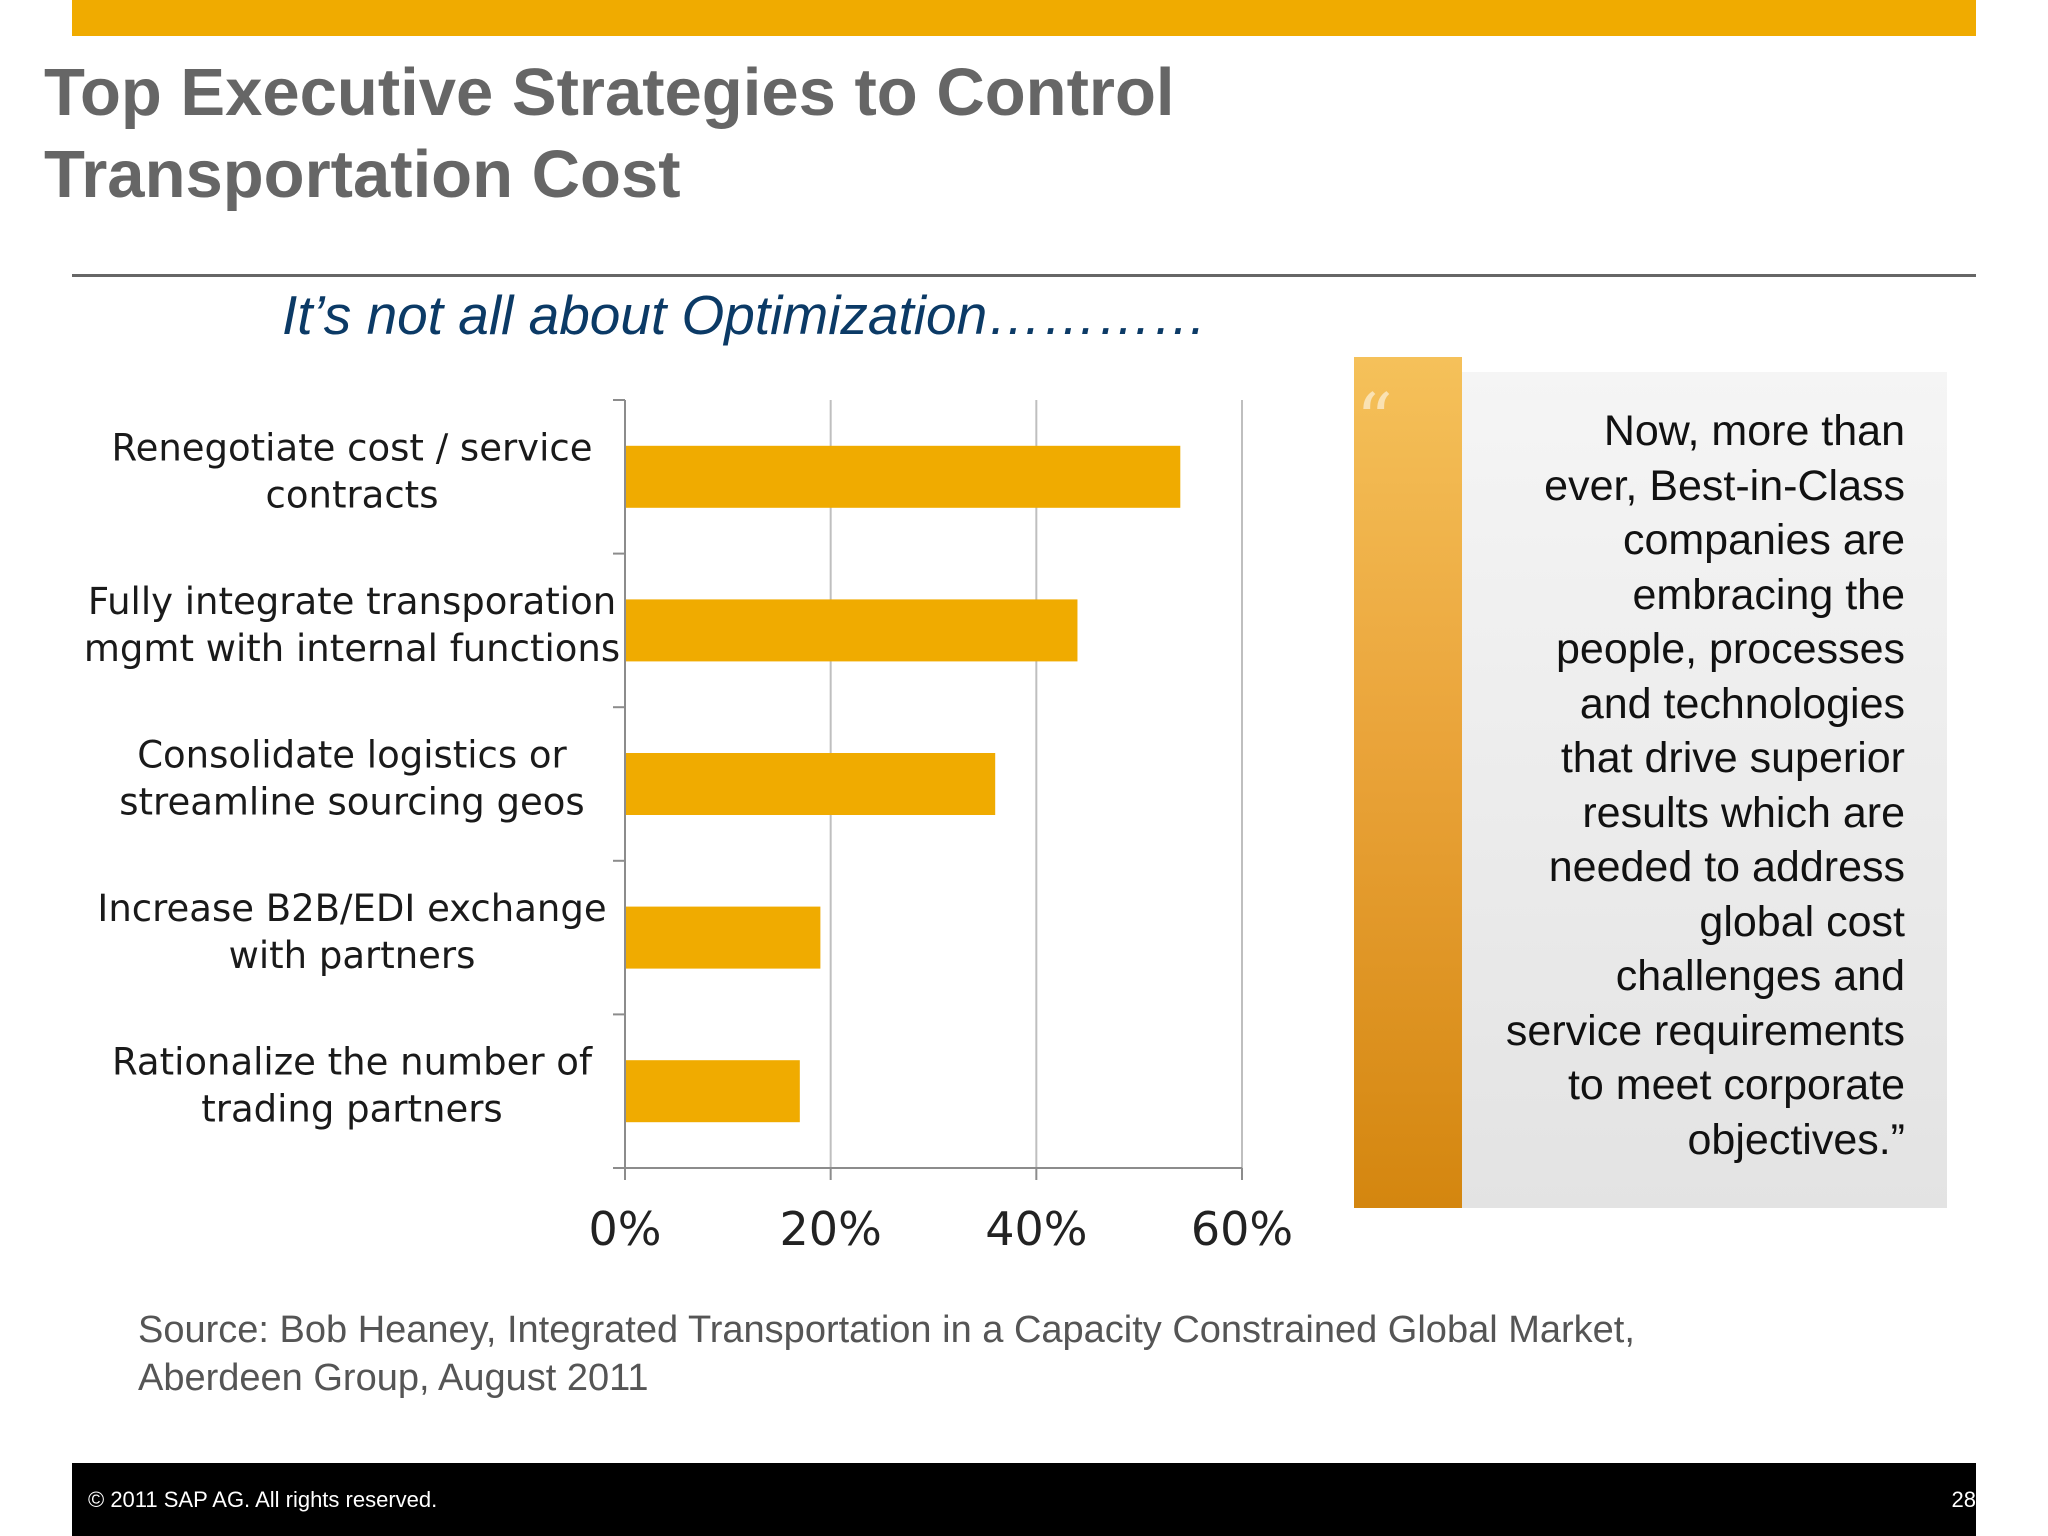 This screenshot has width=2048, height=1536. What do you see at coordinates (352, 648) in the screenshot?
I see `category-label-line: mgmt with internal functions` at bounding box center [352, 648].